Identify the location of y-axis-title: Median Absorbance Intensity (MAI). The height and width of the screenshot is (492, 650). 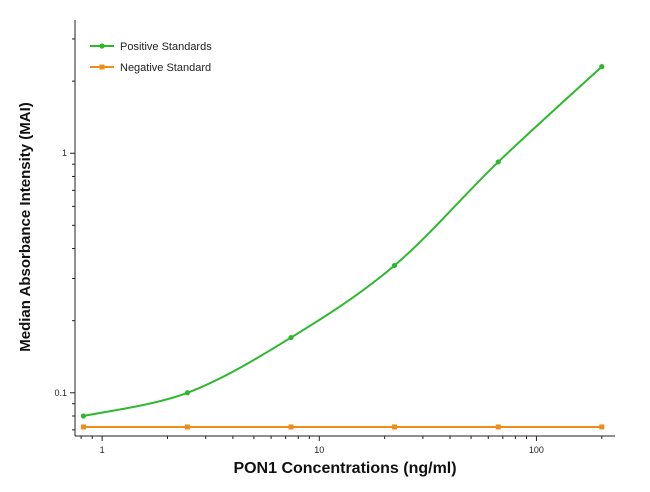
(25, 226).